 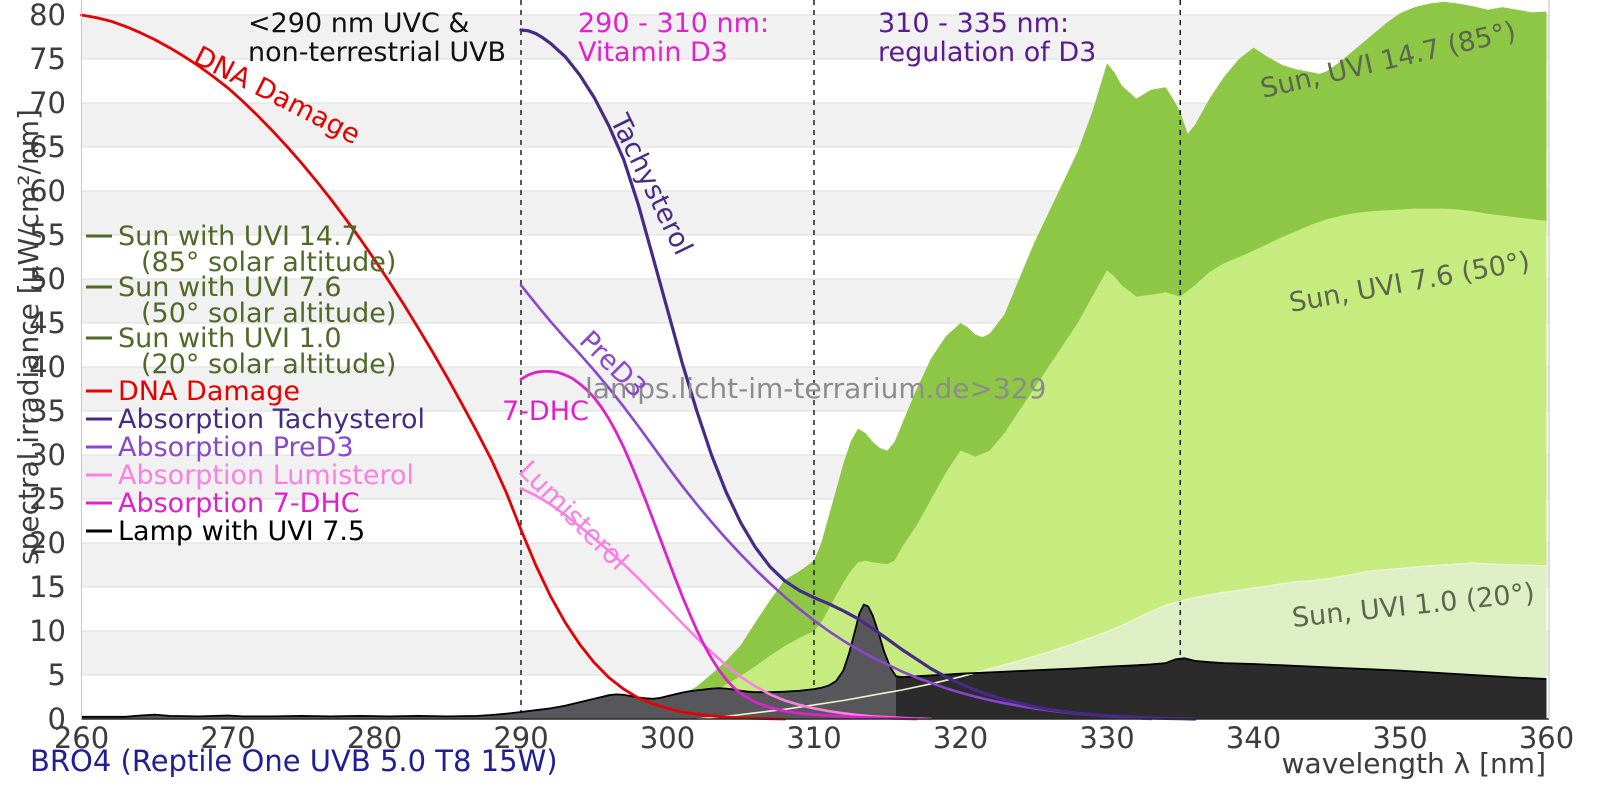 What do you see at coordinates (57, 675) in the screenshot?
I see `y-tick-label: 5` at bounding box center [57, 675].